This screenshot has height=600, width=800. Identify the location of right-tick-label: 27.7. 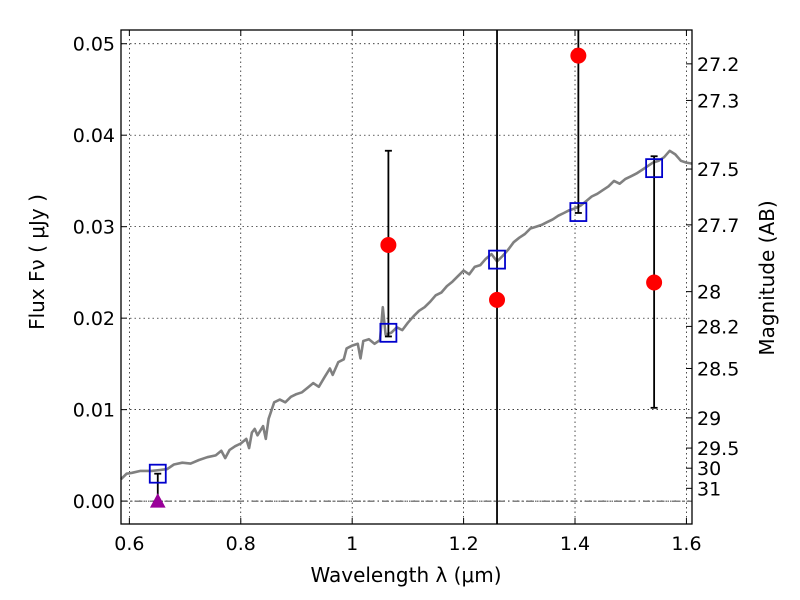
(718, 226).